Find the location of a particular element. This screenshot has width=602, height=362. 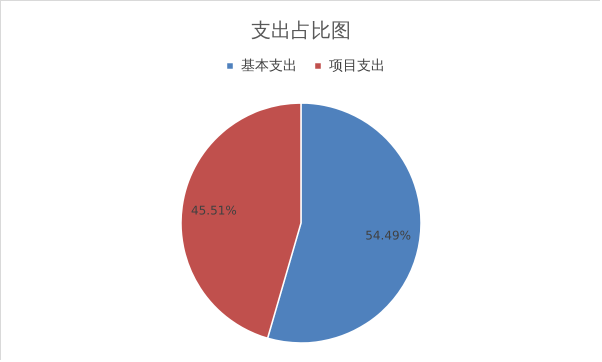

legend-label: 基本支出 is located at coordinates (269, 66).